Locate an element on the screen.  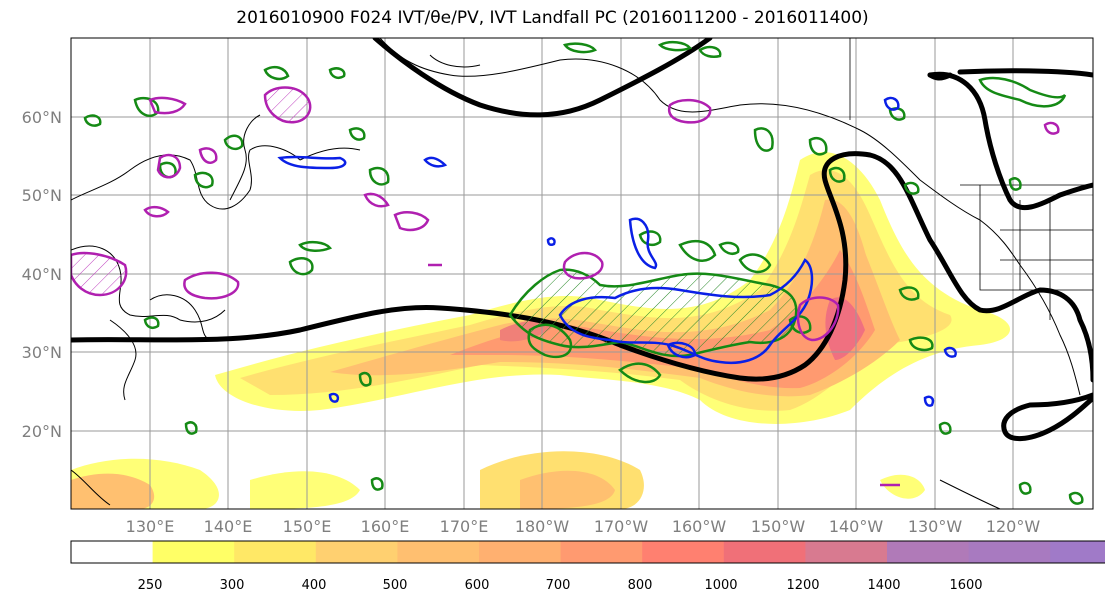
colorbar-border is located at coordinates (587, 552).